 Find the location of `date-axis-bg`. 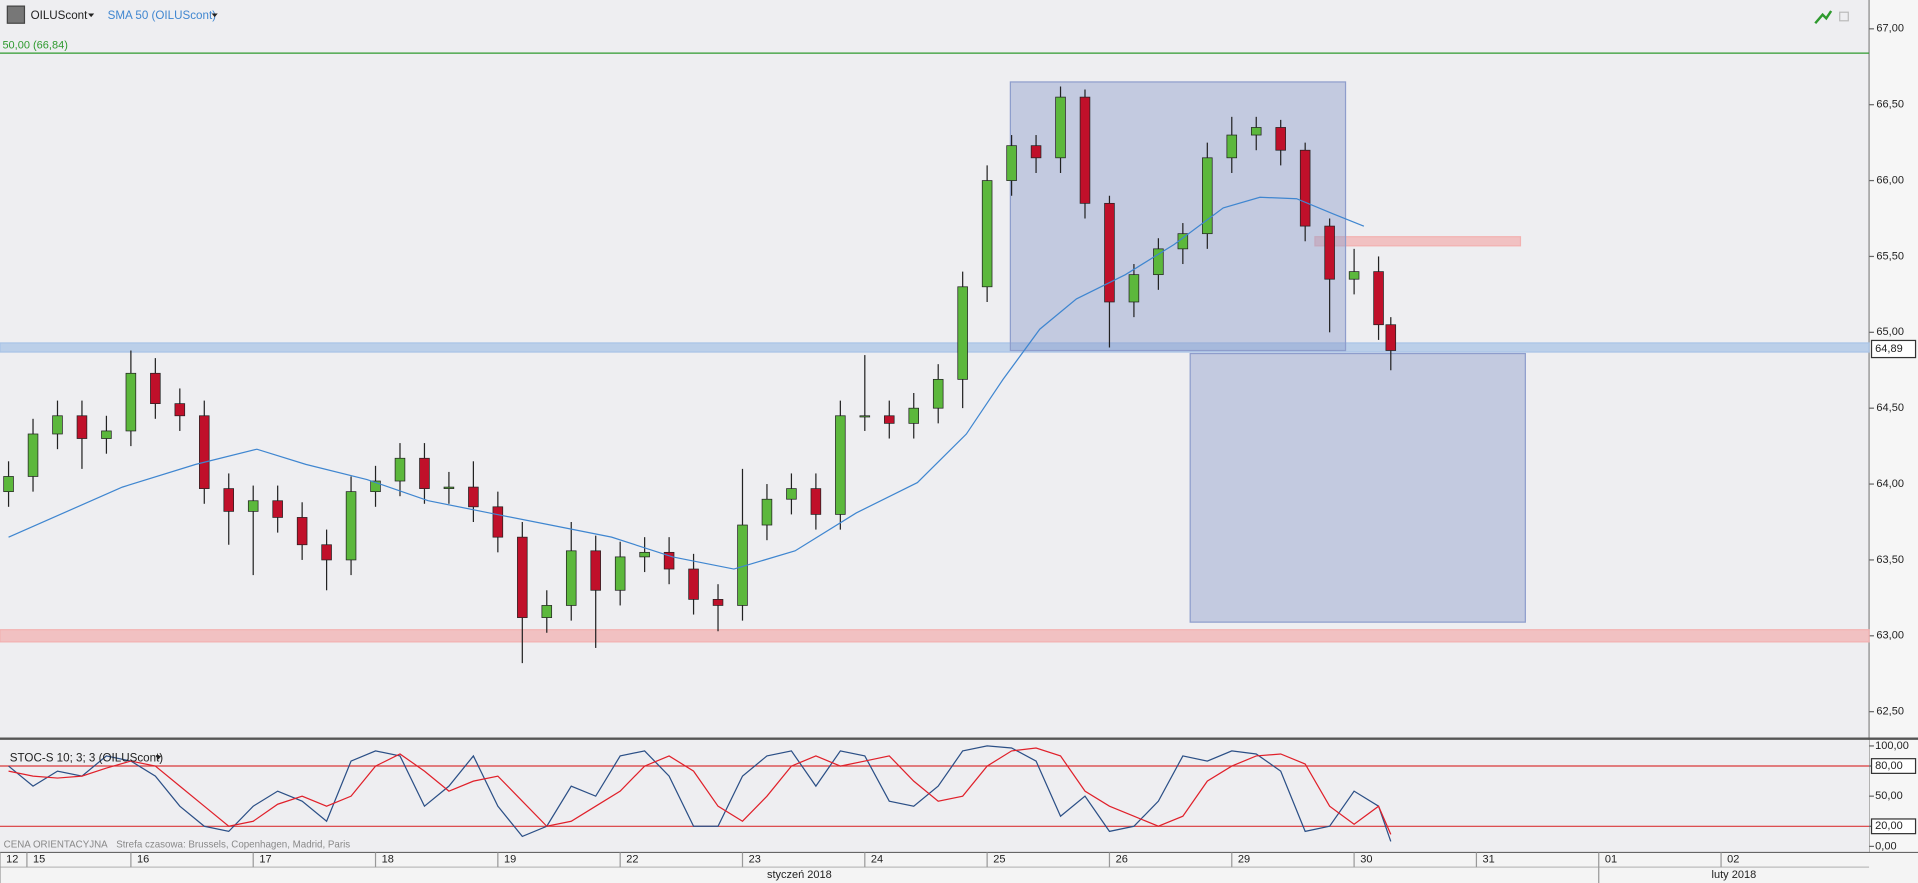

date-axis-bg is located at coordinates (959, 867).